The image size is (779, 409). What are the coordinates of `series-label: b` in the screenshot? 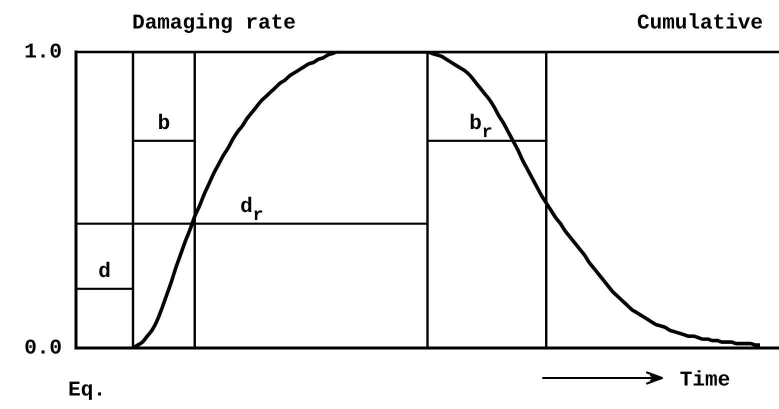 It's located at (164, 124).